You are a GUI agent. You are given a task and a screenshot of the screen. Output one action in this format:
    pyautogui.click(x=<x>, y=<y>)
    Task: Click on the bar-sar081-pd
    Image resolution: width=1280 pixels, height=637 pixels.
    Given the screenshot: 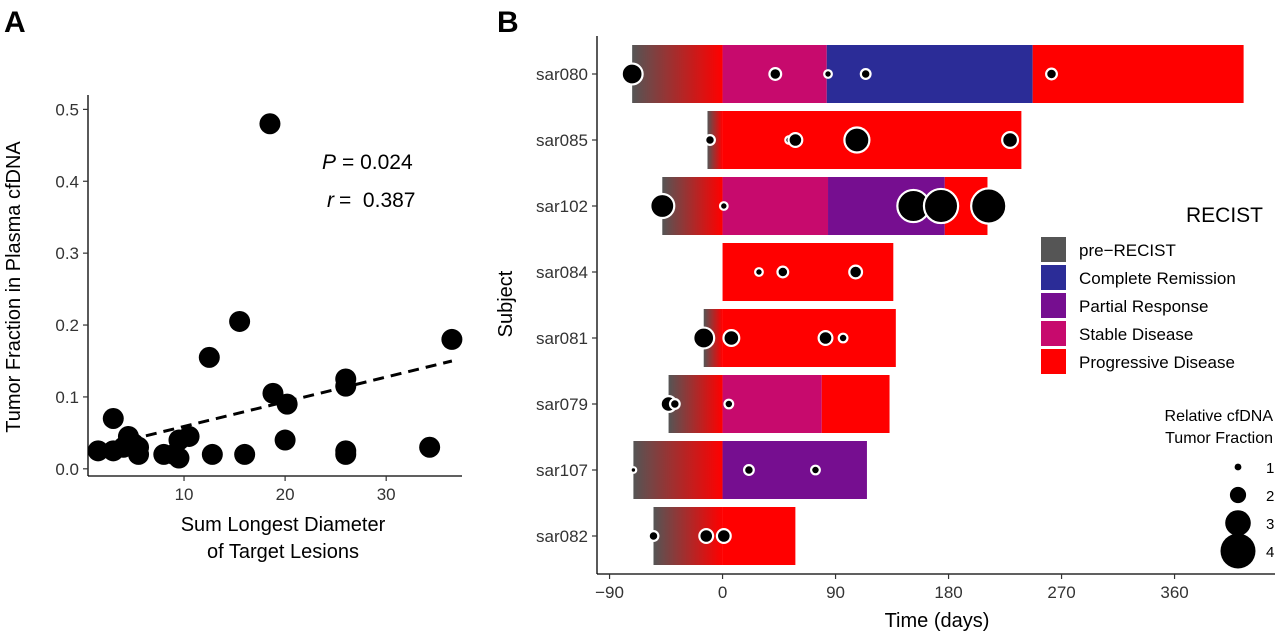 What is the action you would take?
    pyautogui.click(x=809, y=338)
    